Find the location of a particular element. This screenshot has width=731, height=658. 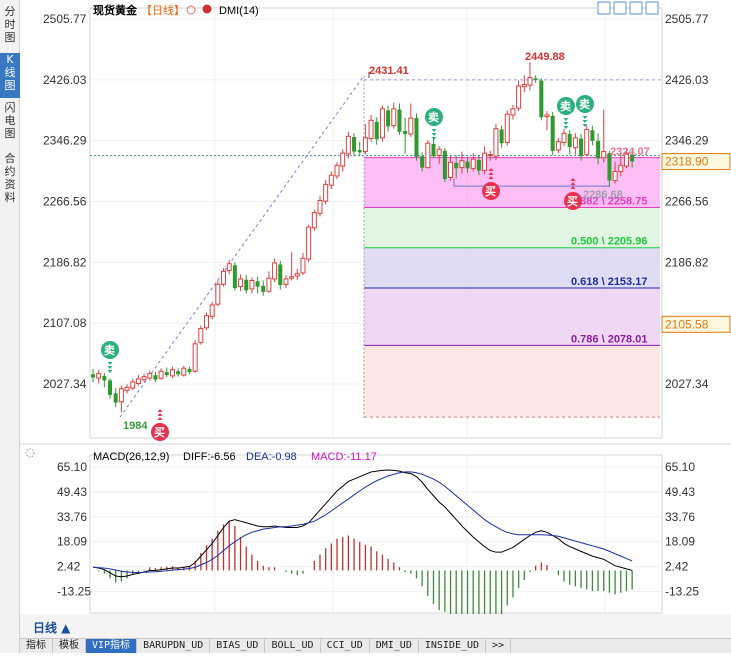

sidebar-item-3: 合 约 资 料 is located at coordinates (10, 178).